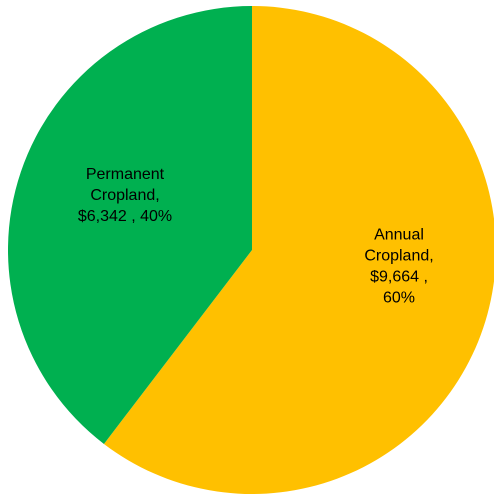  I want to click on slice-label-line: 60%, so click(399, 298).